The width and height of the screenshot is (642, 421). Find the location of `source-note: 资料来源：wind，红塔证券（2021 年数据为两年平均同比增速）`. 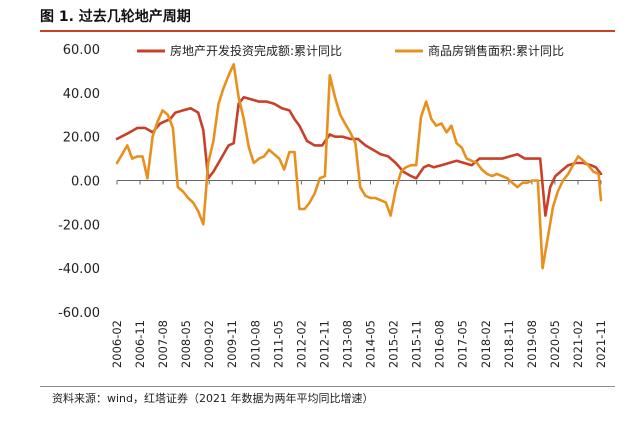

source-note: 资料来源：wind，红塔证券（2021 年数据为两年平均同比增速） is located at coordinates (213, 398).